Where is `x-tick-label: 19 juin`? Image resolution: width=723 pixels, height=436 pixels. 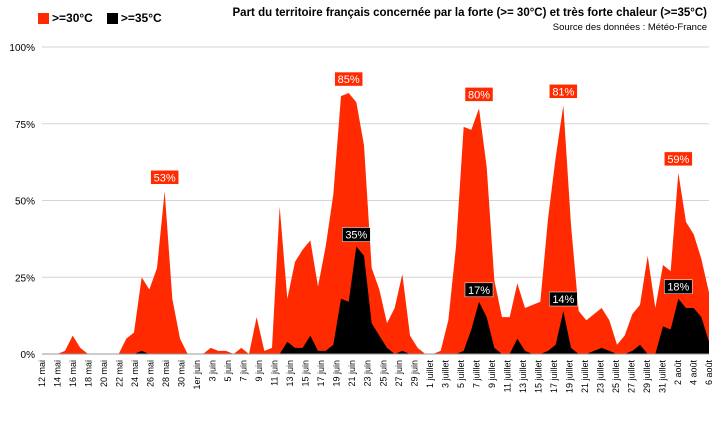 x-tick-label: 19 juin is located at coordinates (337, 373).